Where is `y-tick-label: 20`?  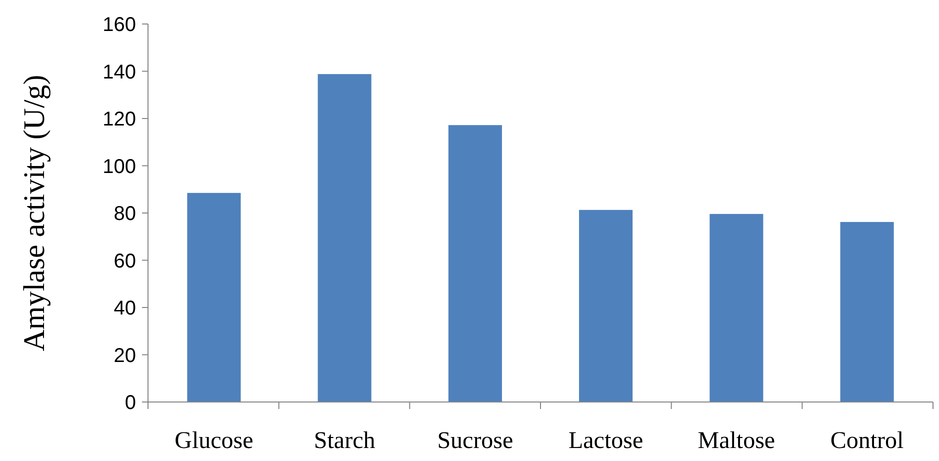
y-tick-label: 20 is located at coordinates (125, 355).